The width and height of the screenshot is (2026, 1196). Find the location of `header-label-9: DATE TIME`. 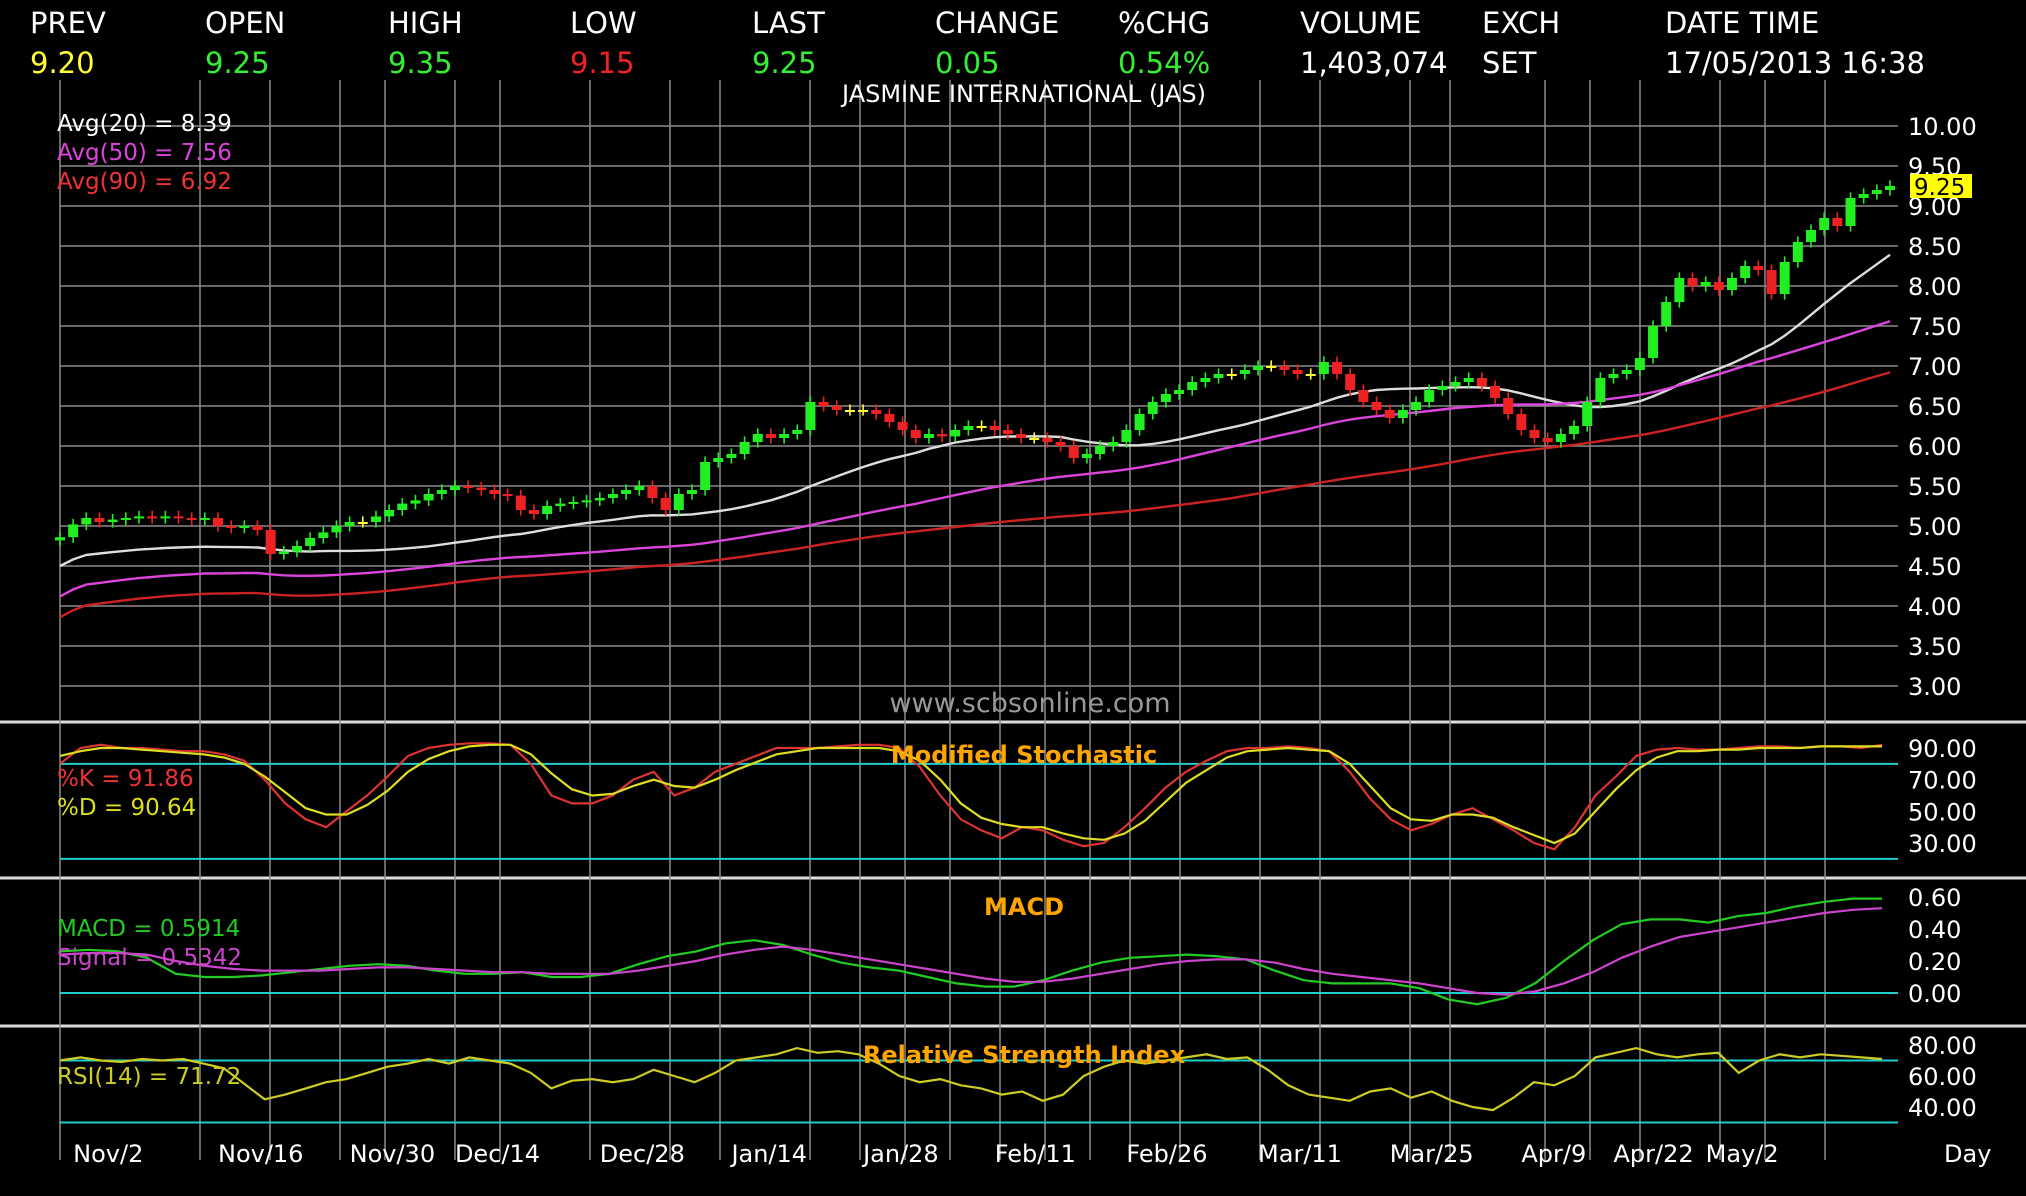

header-label-9: DATE TIME is located at coordinates (1742, 23).